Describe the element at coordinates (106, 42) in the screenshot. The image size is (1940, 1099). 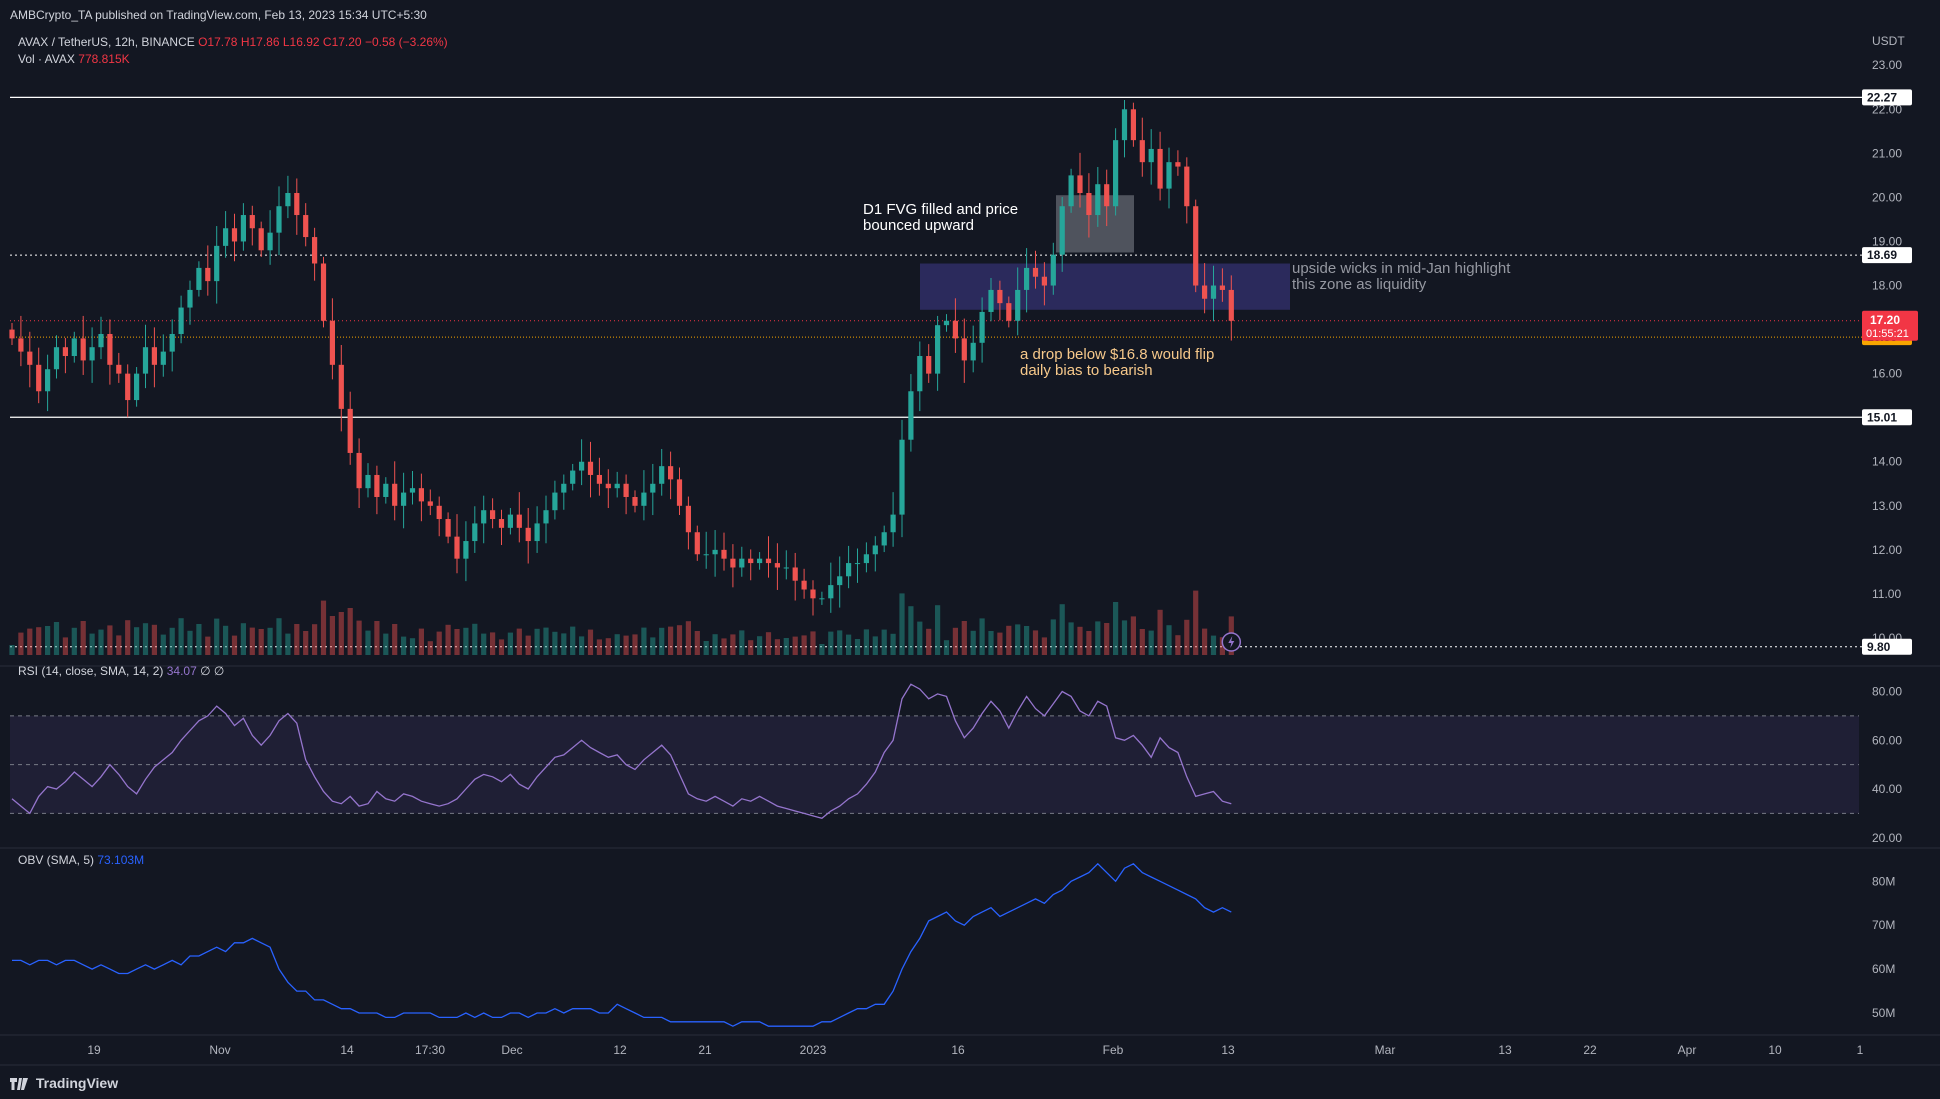
I see `symbol-text: AVAX / TetherUS, 12h, BINANCE` at that location.